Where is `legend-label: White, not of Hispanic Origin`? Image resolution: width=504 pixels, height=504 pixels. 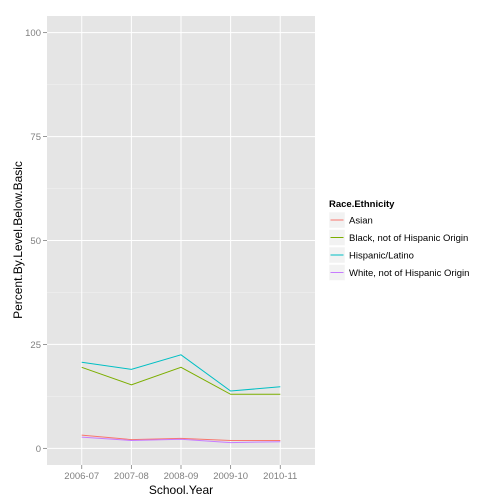
legend-label: White, not of Hispanic Origin is located at coordinates (409, 273).